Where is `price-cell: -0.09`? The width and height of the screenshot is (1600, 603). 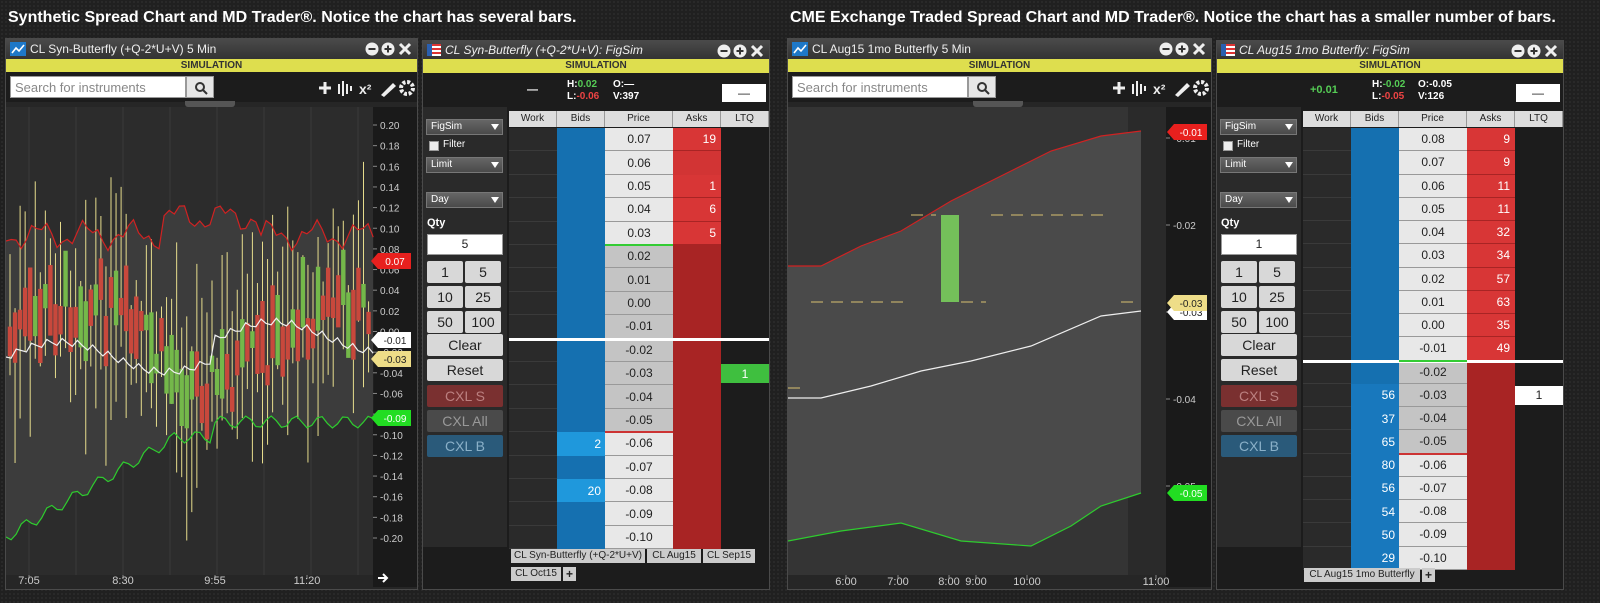
price-cell: -0.09 is located at coordinates (639, 514).